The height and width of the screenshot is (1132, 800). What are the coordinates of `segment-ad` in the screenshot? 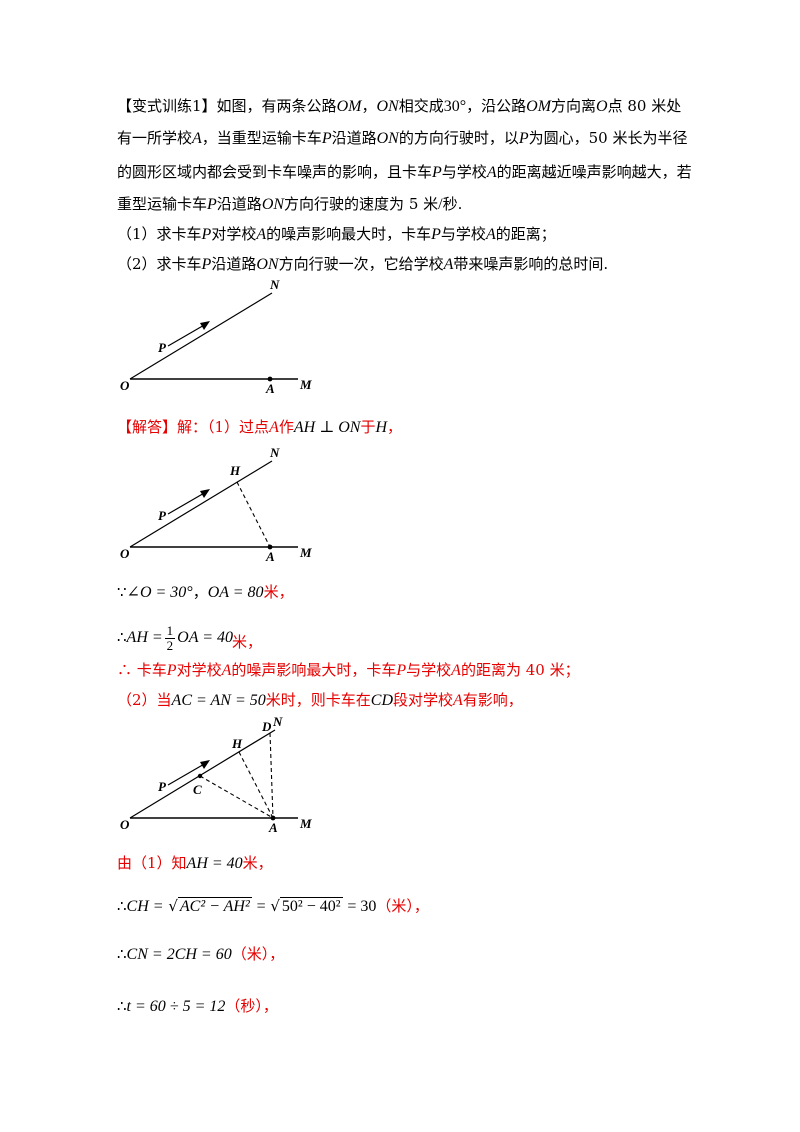 It's located at (271, 775).